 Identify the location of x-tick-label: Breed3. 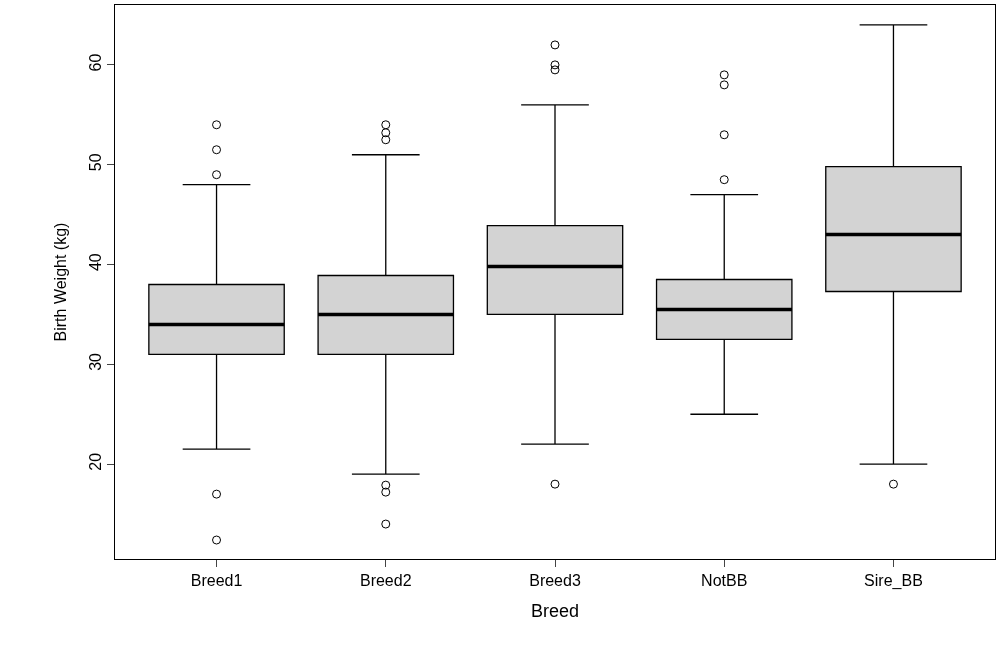
(555, 581).